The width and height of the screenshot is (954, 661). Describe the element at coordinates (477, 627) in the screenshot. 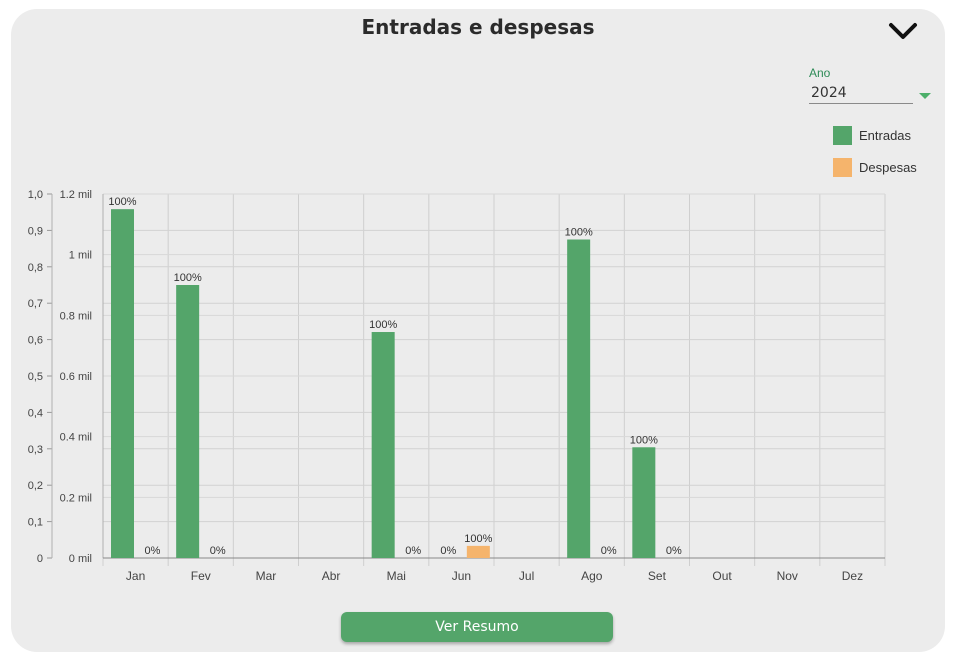

I see `ver-resumo-button: Ver Resumo` at that location.